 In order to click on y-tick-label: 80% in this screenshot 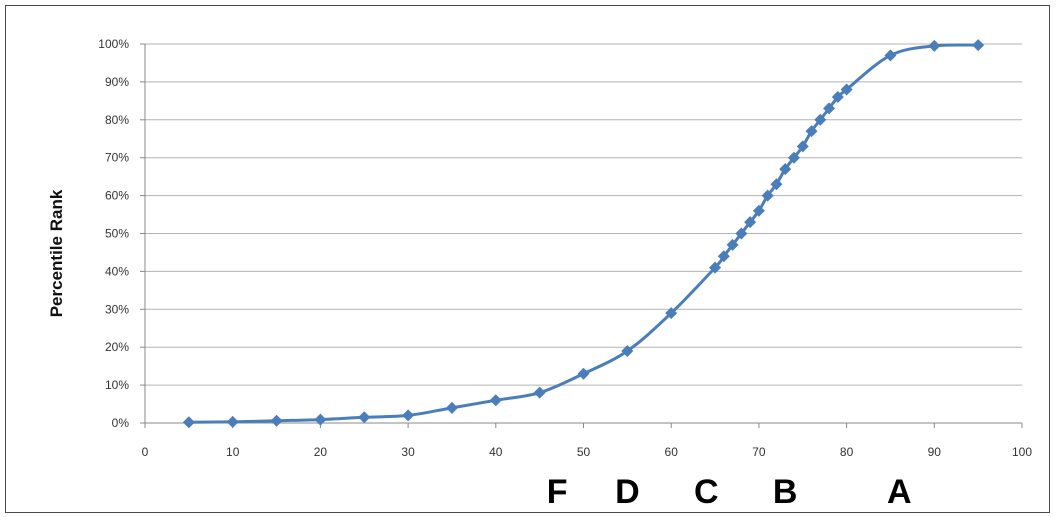, I will do `click(117, 120)`.